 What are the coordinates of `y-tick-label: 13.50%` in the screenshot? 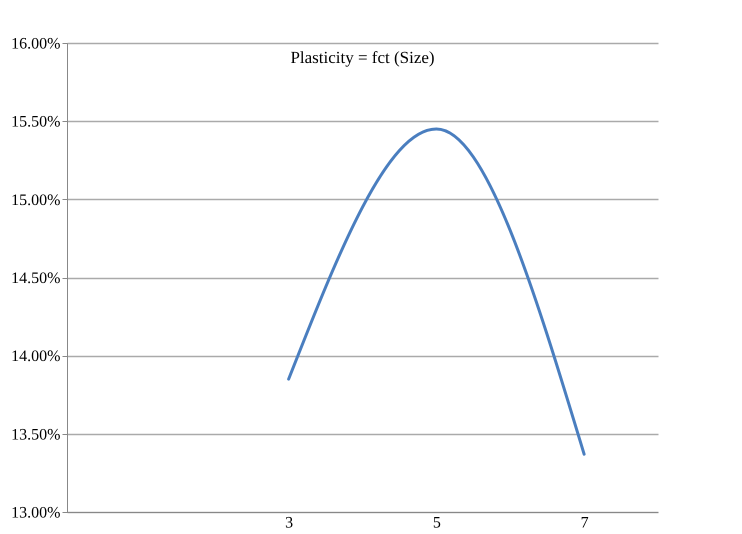 It's located at (35, 435).